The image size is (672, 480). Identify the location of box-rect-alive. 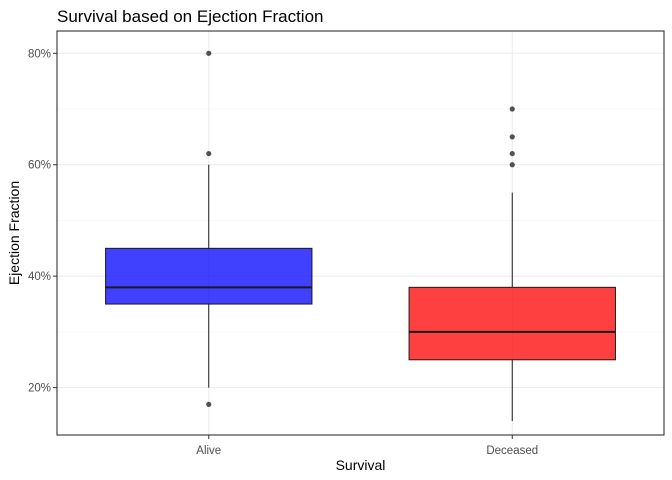
(209, 276).